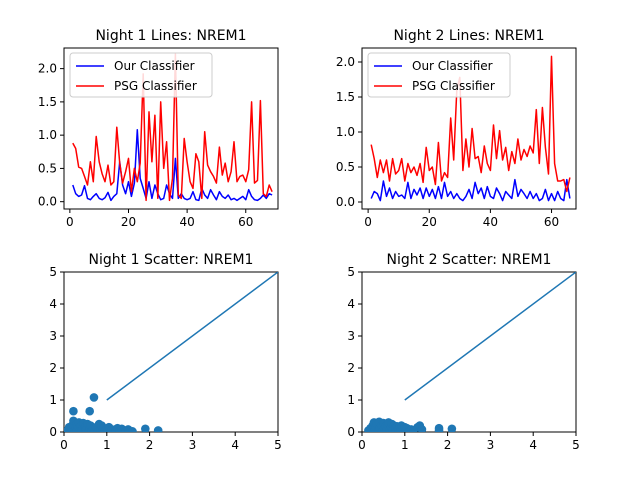  What do you see at coordinates (170, 36) in the screenshot?
I see `chart-title: Night 1 Lines: NREM1` at bounding box center [170, 36].